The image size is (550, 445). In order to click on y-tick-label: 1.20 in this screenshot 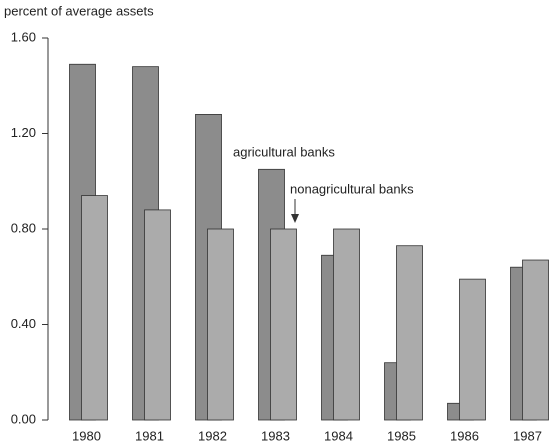, I will do `click(23, 132)`.